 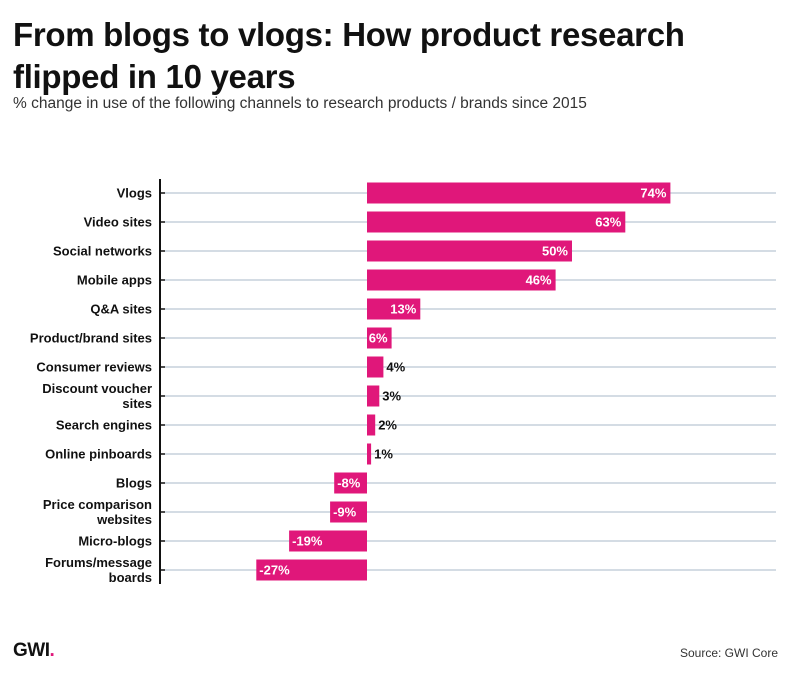 I want to click on gwi-logo: GWI., so click(x=34, y=651).